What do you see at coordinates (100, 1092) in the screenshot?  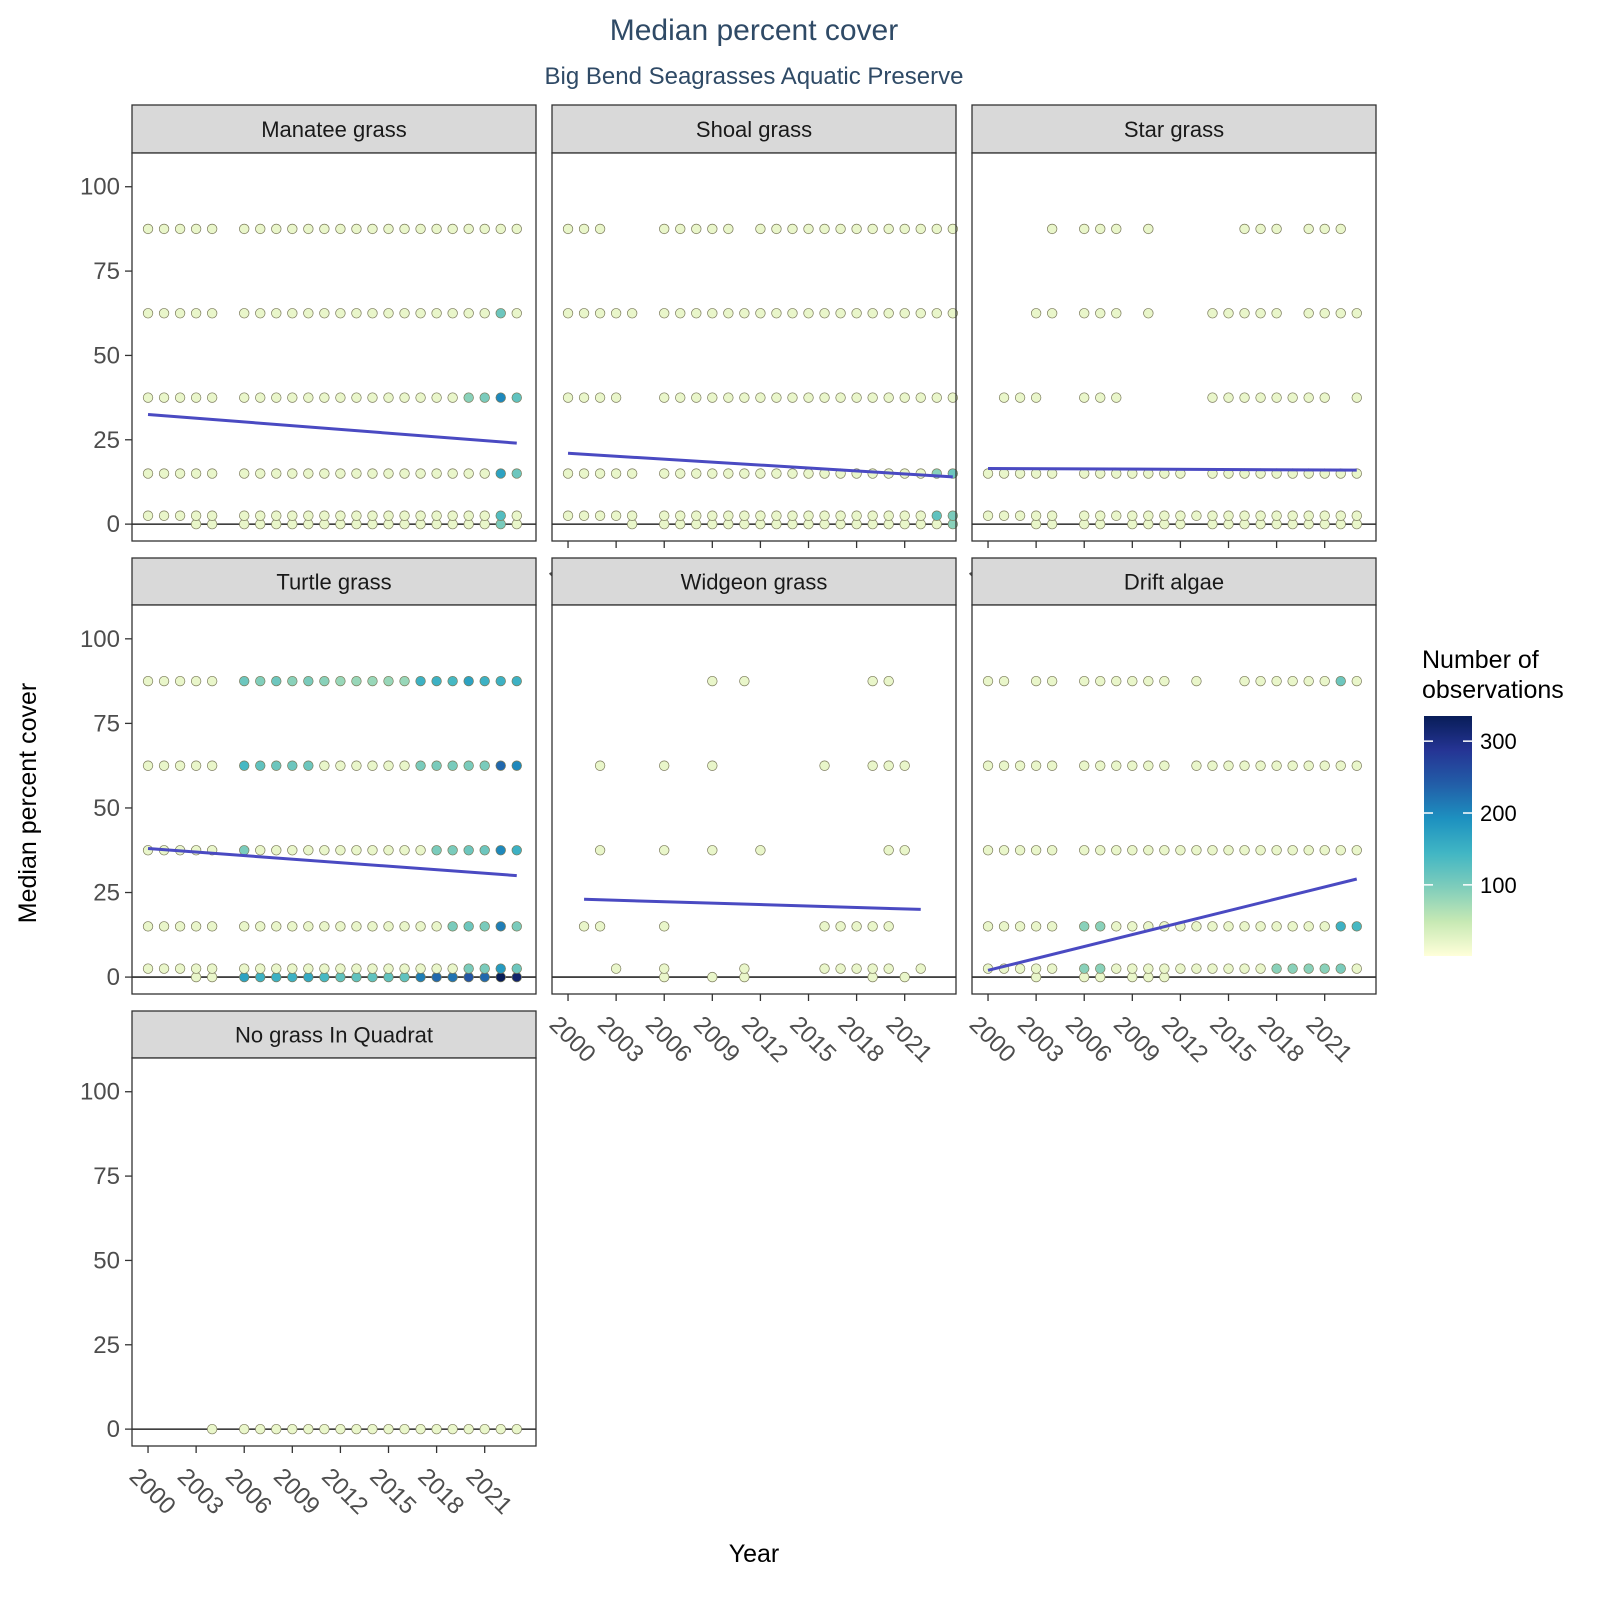 I see `y-tick-label: 100` at bounding box center [100, 1092].